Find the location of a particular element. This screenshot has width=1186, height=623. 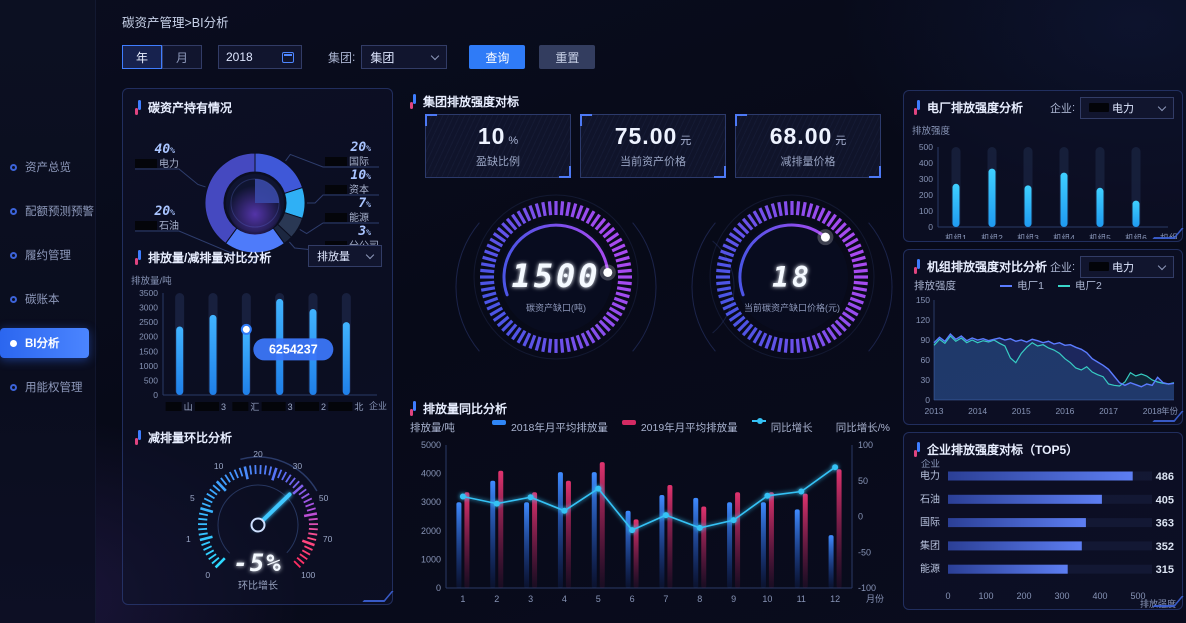

svg-text: 4 is located at coordinates (564, 599).